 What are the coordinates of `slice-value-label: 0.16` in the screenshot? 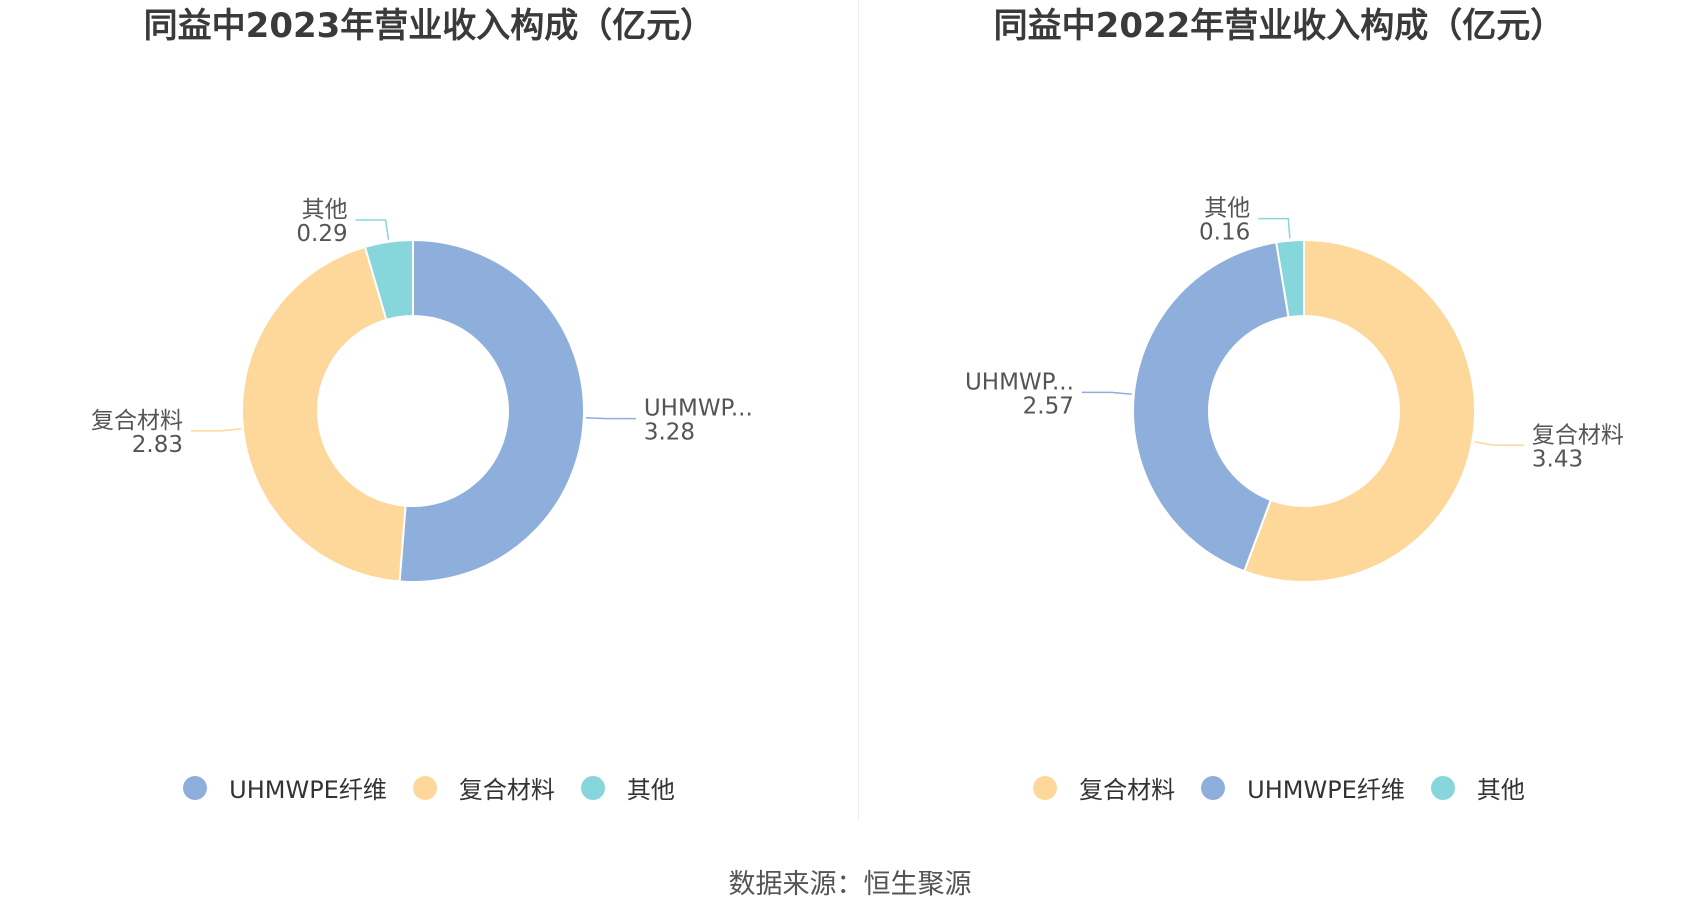 It's located at (1224, 233).